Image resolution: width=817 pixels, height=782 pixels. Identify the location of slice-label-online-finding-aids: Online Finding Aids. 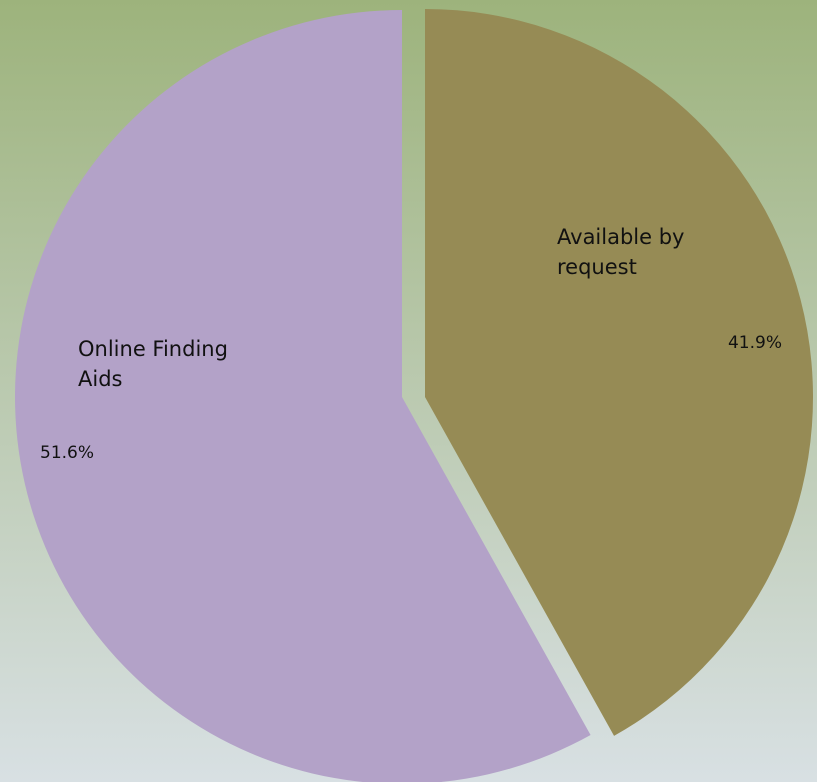
(153, 364).